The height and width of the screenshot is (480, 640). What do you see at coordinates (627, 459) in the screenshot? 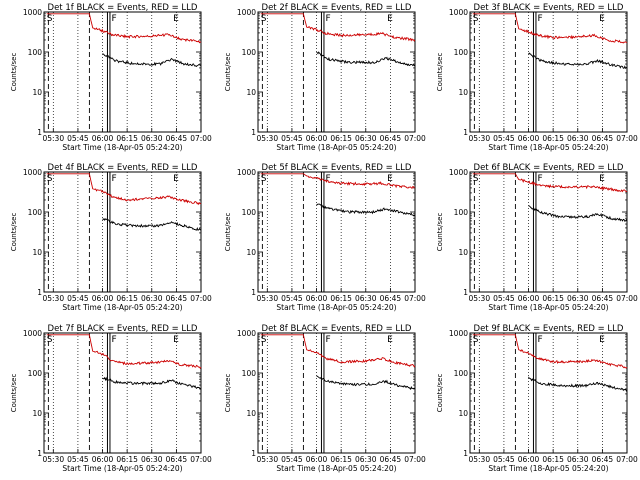
I see `x-tick-label: 07:00` at bounding box center [627, 459].